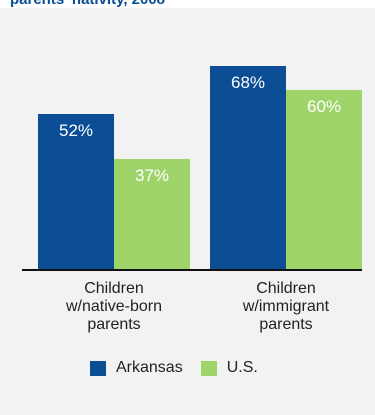  What do you see at coordinates (242, 367) in the screenshot?
I see `legend-label-us: U.S.` at bounding box center [242, 367].